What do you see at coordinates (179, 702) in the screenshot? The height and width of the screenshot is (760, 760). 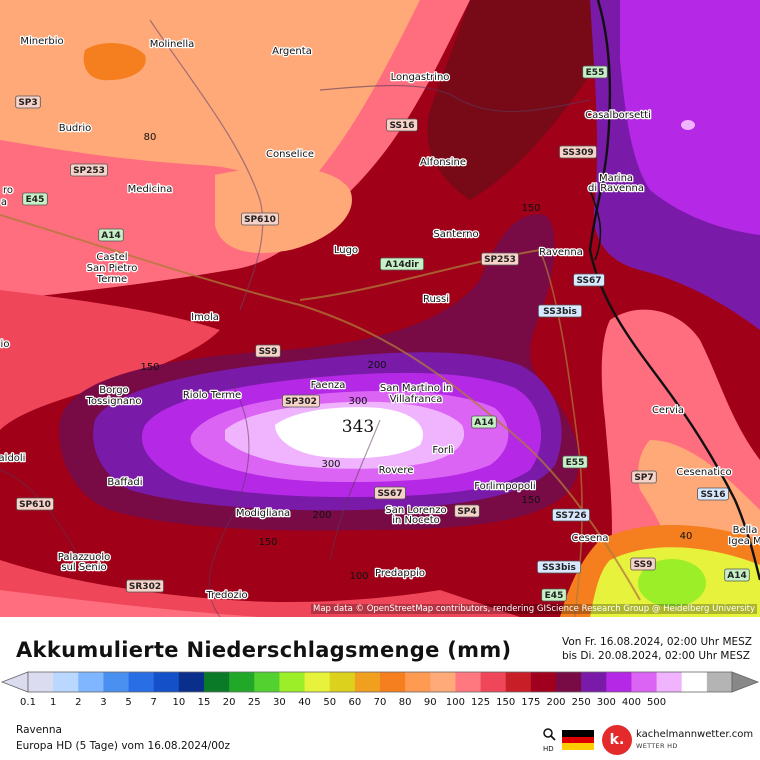 I see `scale-tick-label: 10` at bounding box center [179, 702].